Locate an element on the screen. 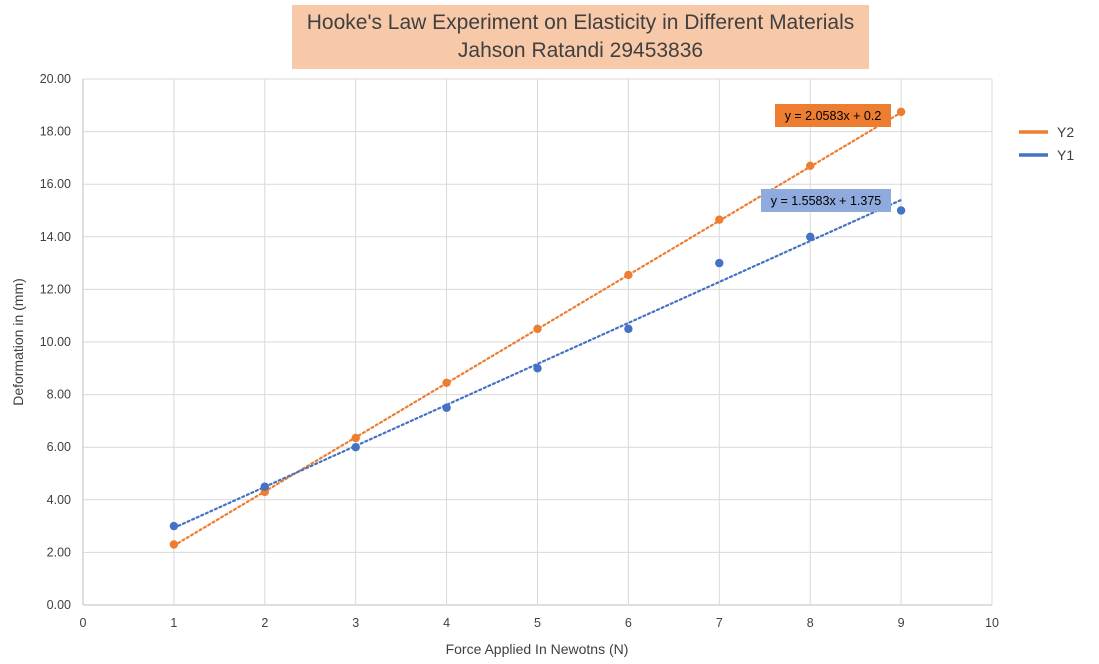 The height and width of the screenshot is (664, 1099). trendline-equation: y = 1.5583x + 1.375 is located at coordinates (826, 201).